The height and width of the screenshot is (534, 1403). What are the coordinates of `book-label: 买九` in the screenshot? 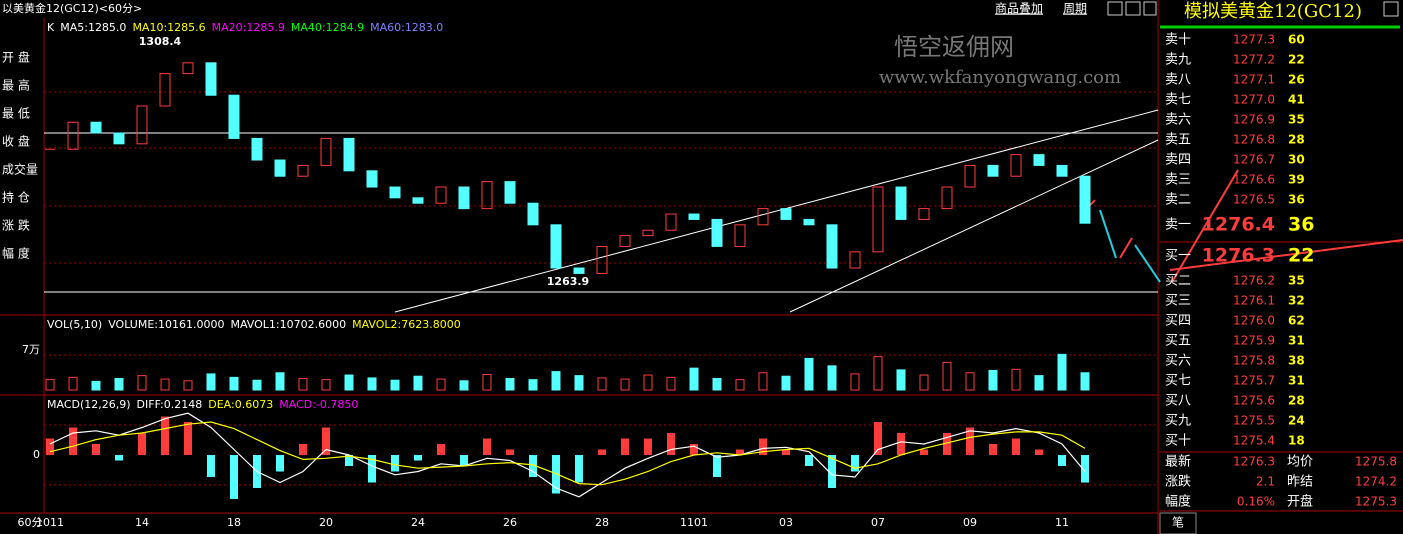 It's located at (1178, 421).